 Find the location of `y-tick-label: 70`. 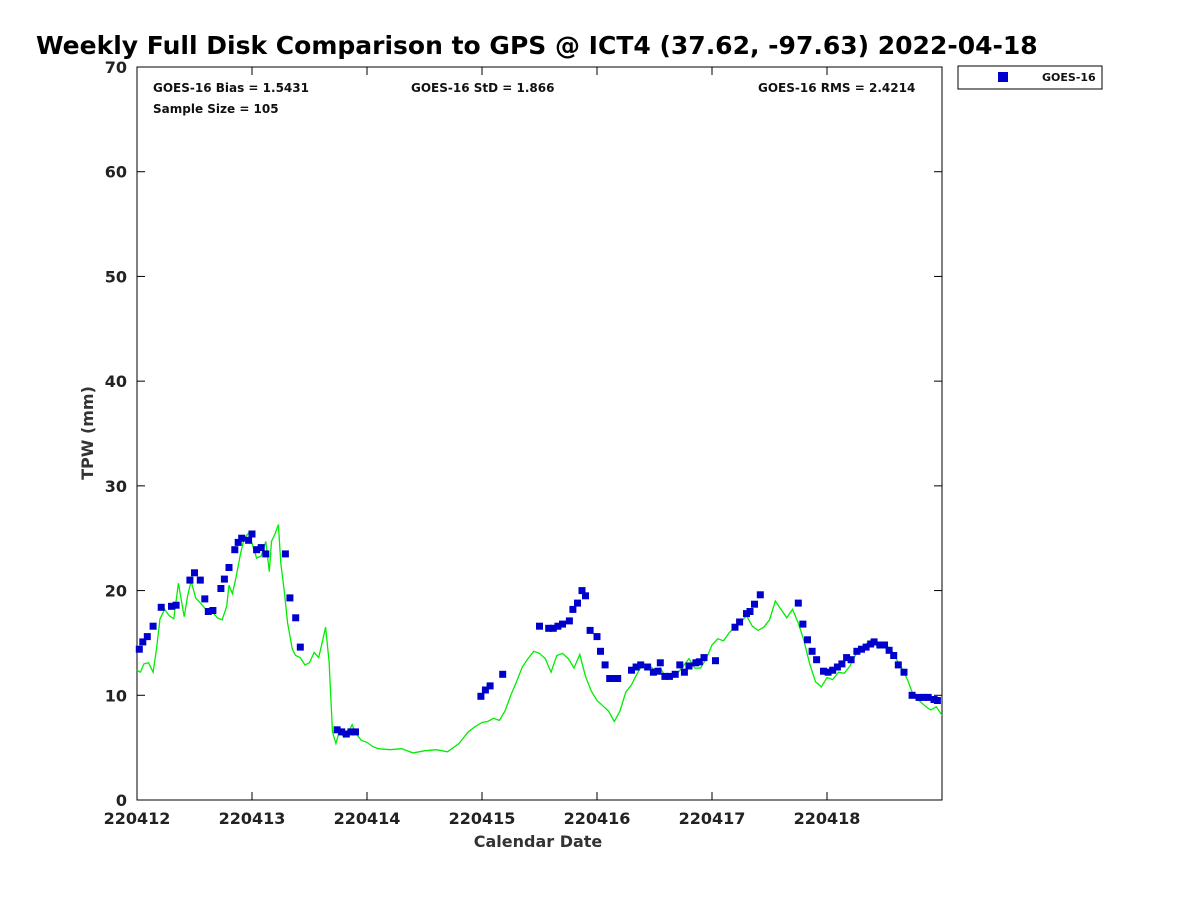

y-tick-label: 70 is located at coordinates (116, 67).